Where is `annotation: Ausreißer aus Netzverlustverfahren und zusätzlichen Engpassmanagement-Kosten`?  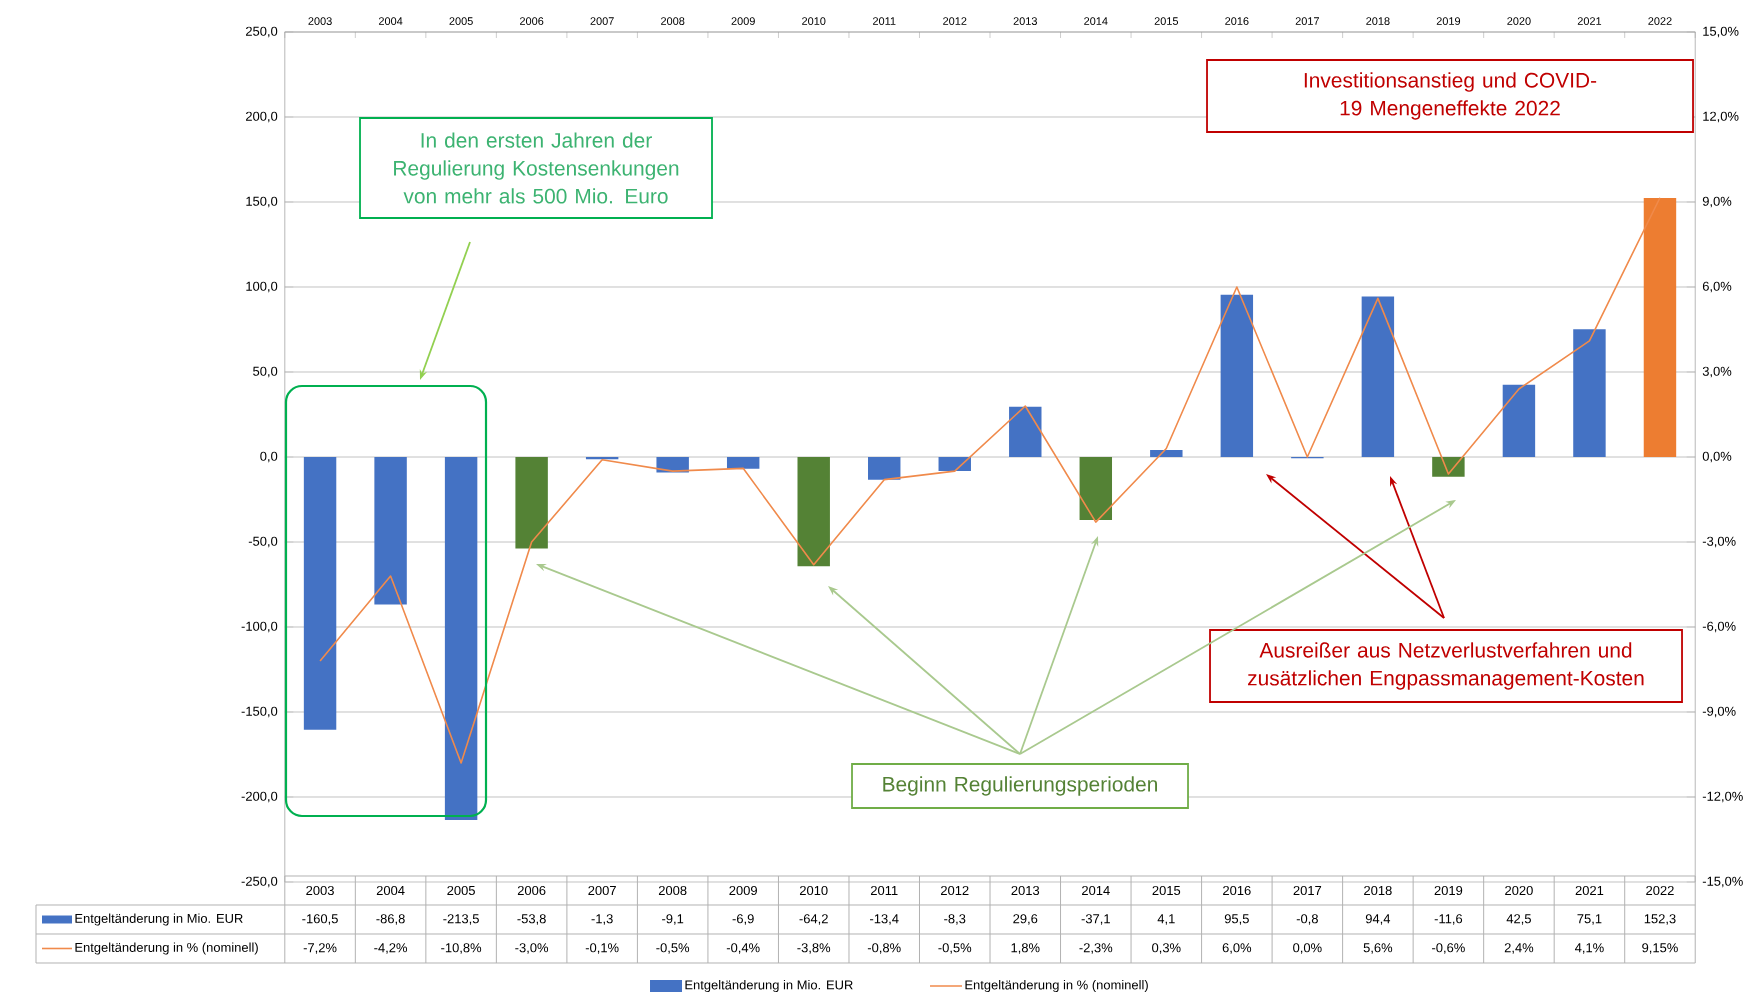 annotation: Ausreißer aus Netzverlustverfahren und zusätzlichen Engpassmanagement-Kosten is located at coordinates (1445, 666).